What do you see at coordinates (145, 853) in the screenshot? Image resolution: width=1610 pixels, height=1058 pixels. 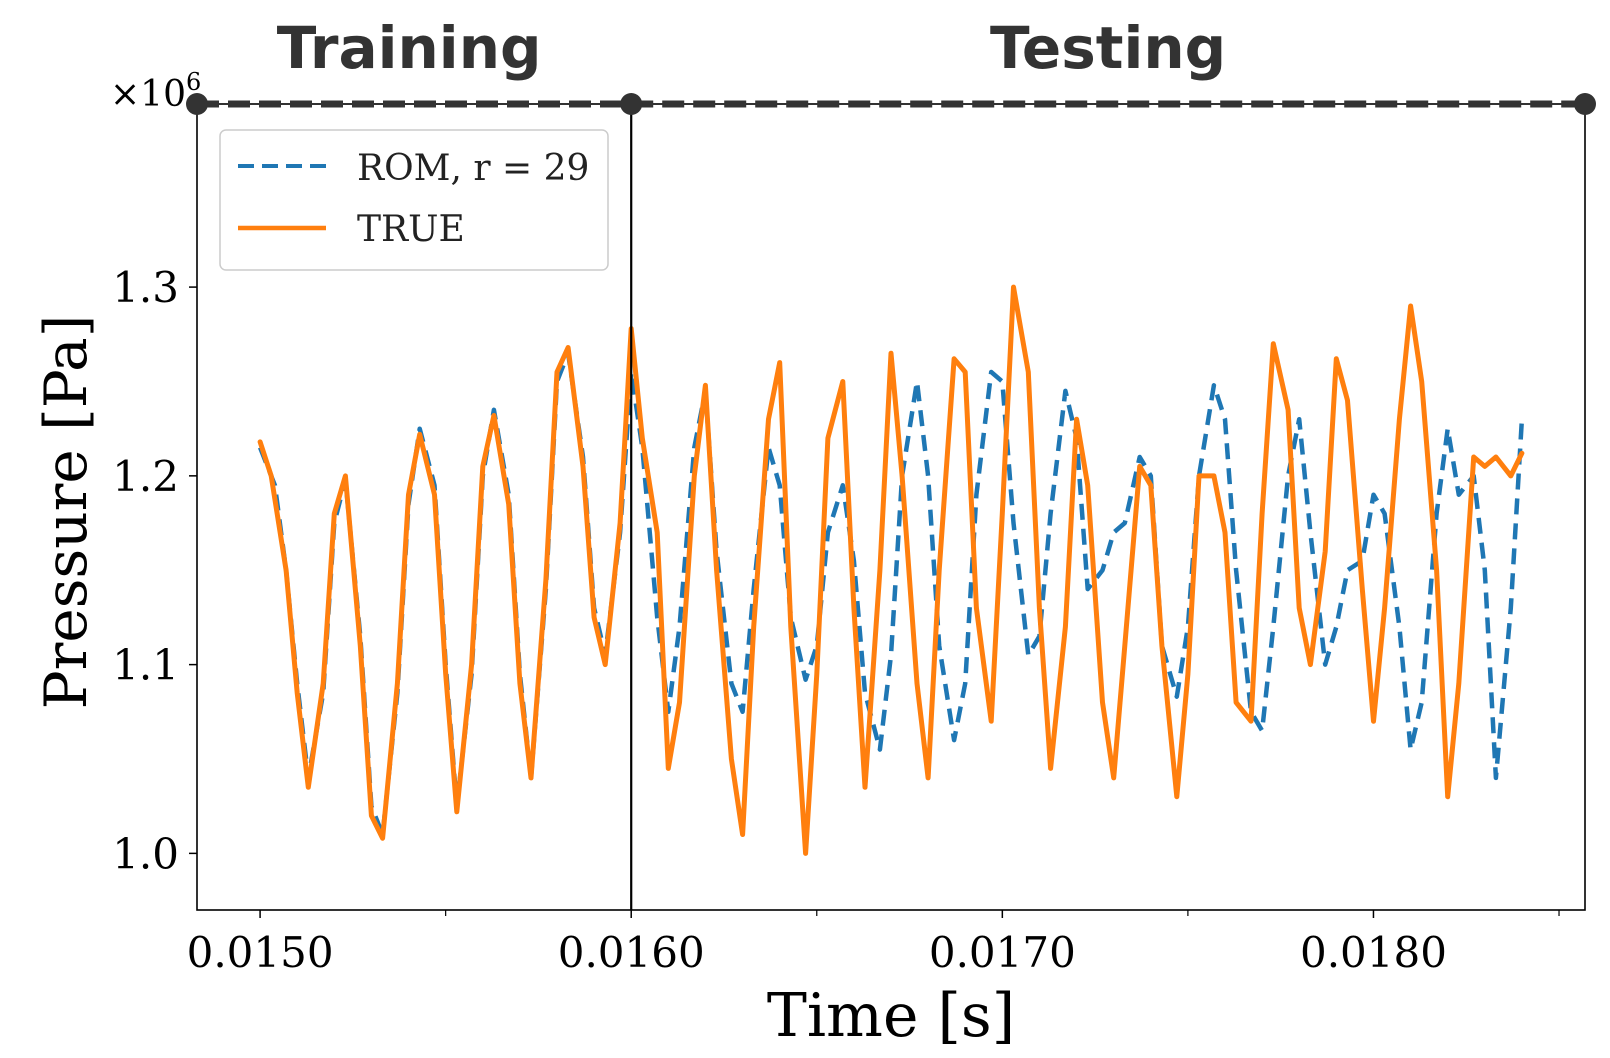 I see `y-tick-label: 1.0` at bounding box center [145, 853].